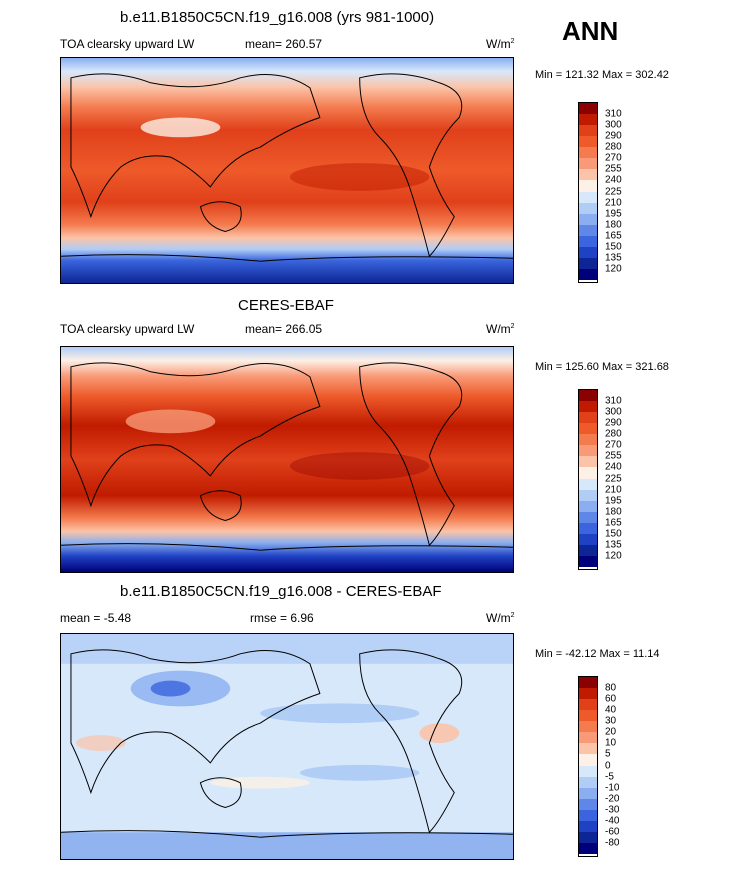 Image resolution: width=733 pixels, height=872 pixels. Describe the element at coordinates (602, 367) in the screenshot. I see `min-max-label: Min = 125.60 Max = 321.68` at that location.